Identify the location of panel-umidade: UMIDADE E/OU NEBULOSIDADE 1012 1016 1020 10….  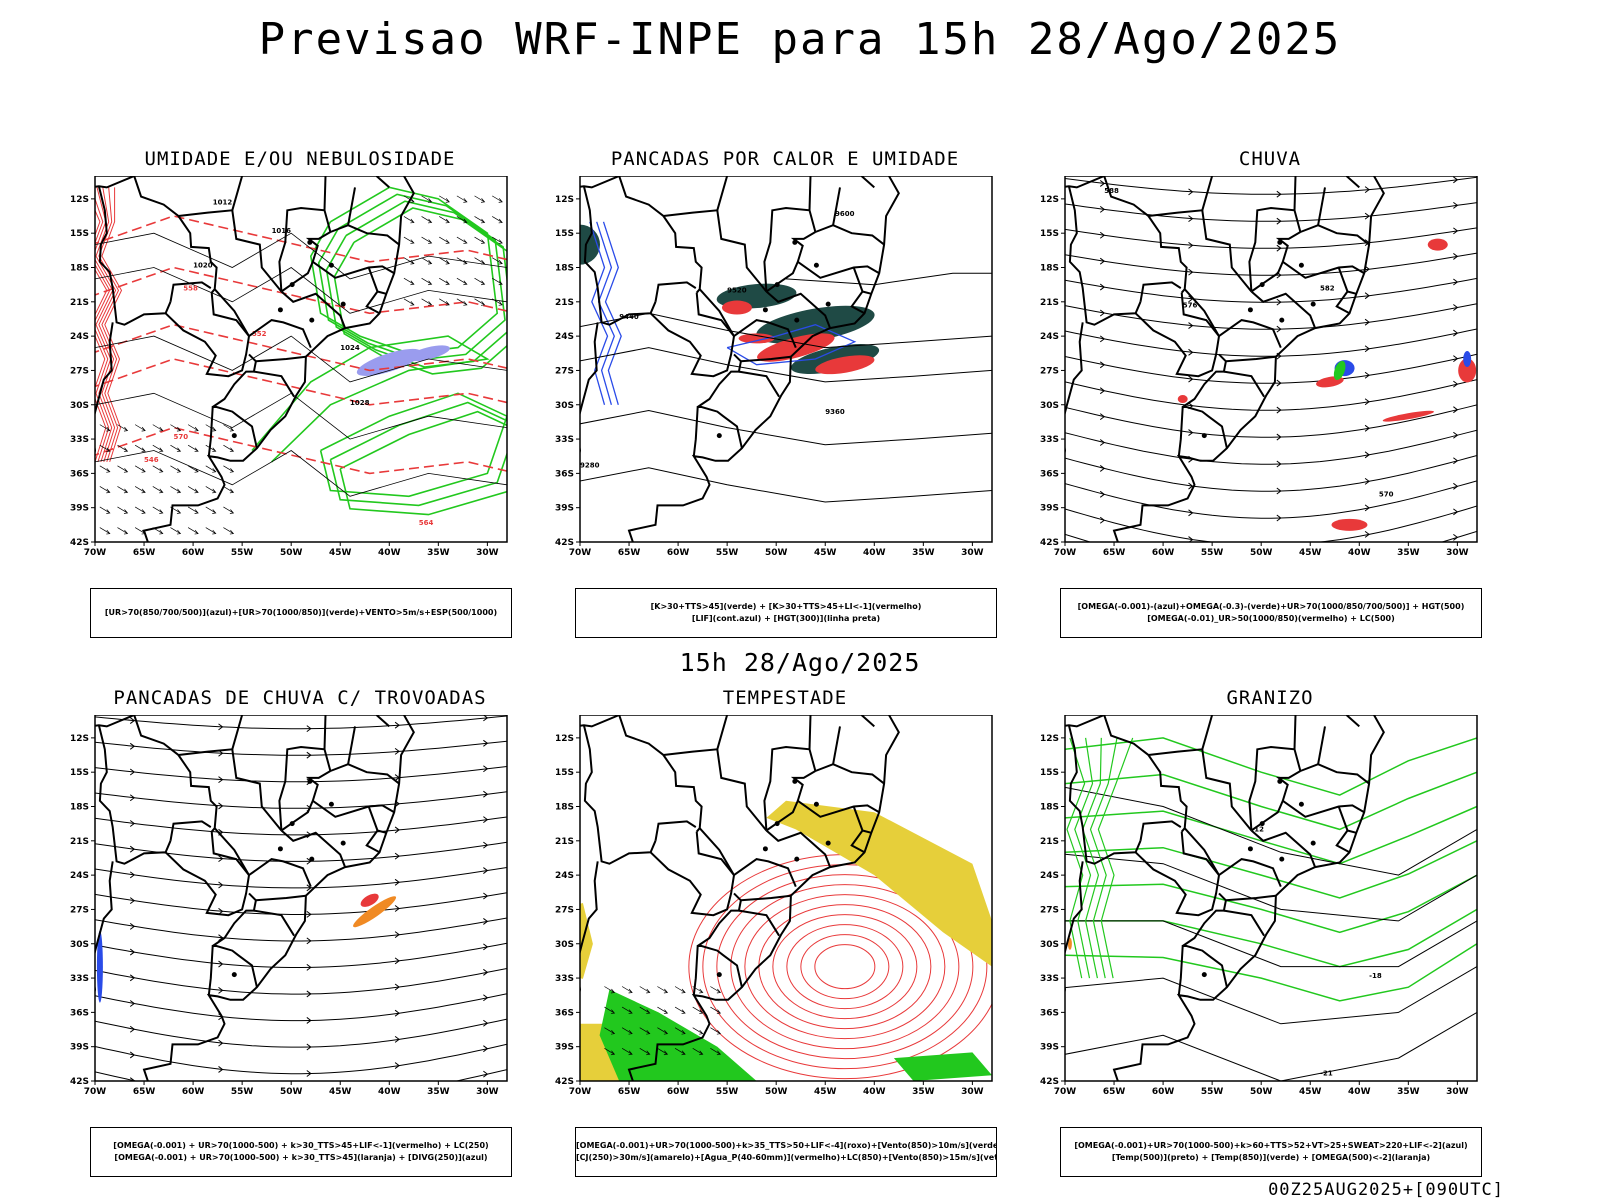
(300, 393).